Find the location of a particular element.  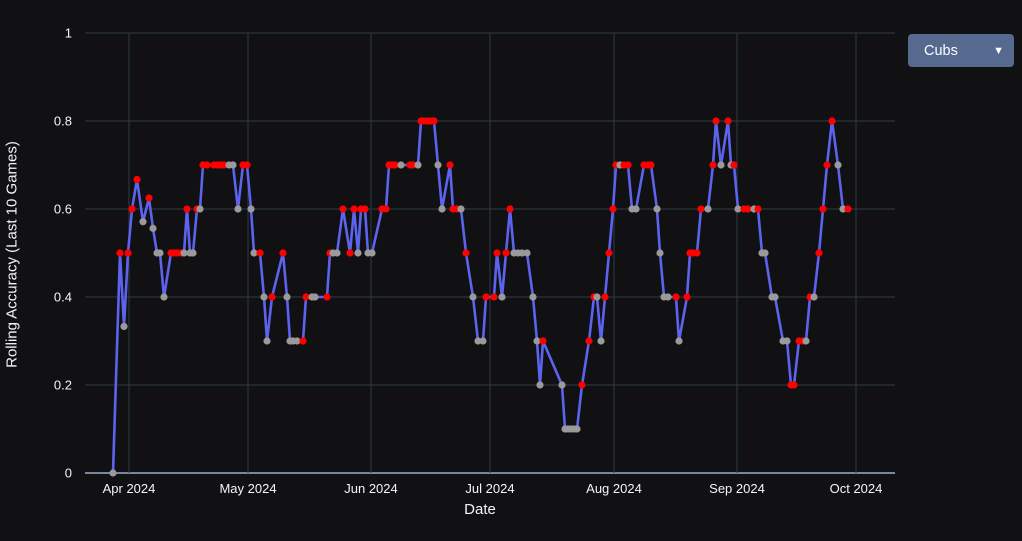

team-dropdown: Cubs ▼ is located at coordinates (961, 50).